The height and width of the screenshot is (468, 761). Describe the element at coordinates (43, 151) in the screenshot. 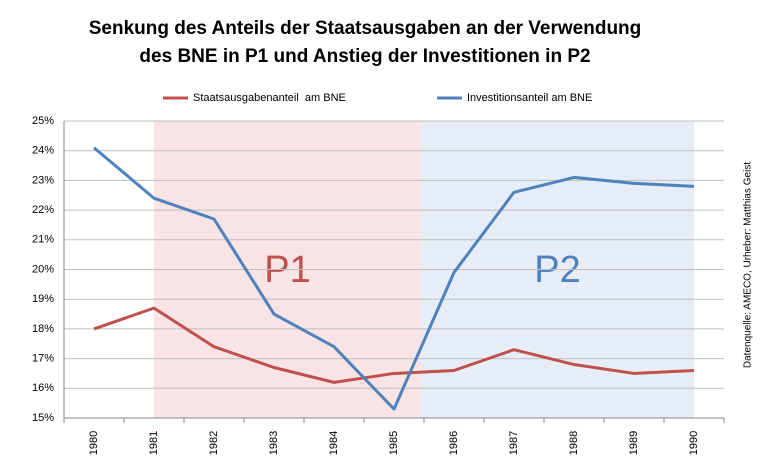

I see `y-tick-label: 24%` at that location.